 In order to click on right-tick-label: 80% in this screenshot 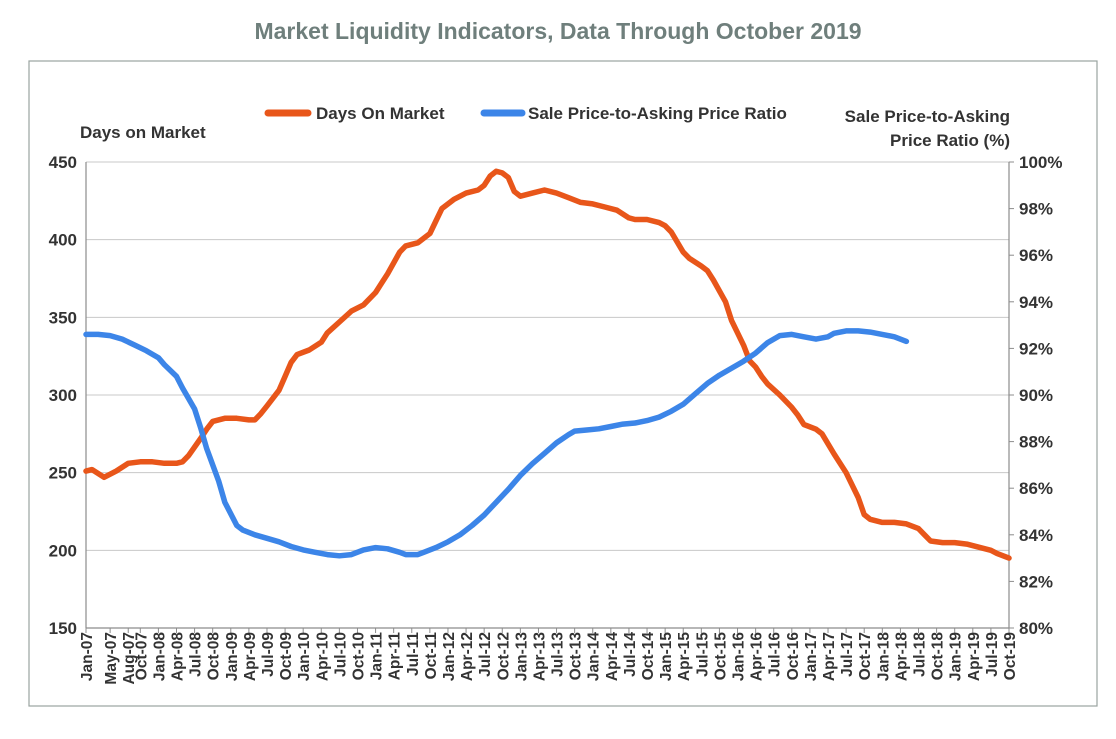, I will do `click(1036, 628)`.